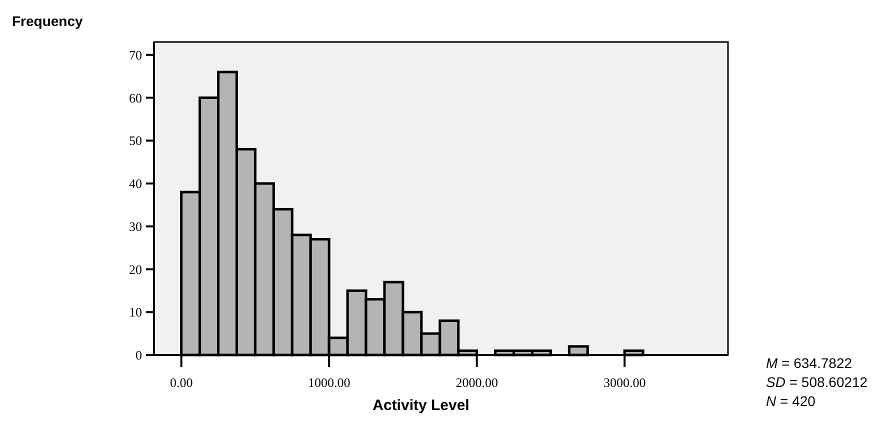 Image resolution: width=882 pixels, height=424 pixels. What do you see at coordinates (135, 226) in the screenshot?
I see `y-tick-label: 30` at bounding box center [135, 226].